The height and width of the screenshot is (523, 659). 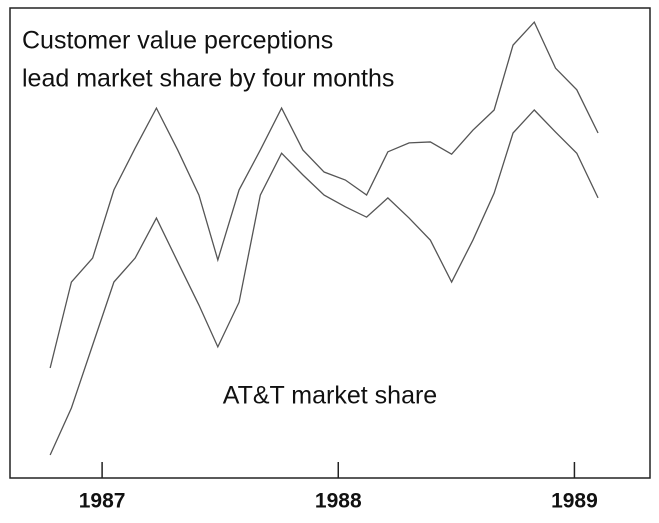 What do you see at coordinates (208, 79) in the screenshot?
I see `chart-title-line: lead market share by four months` at bounding box center [208, 79].